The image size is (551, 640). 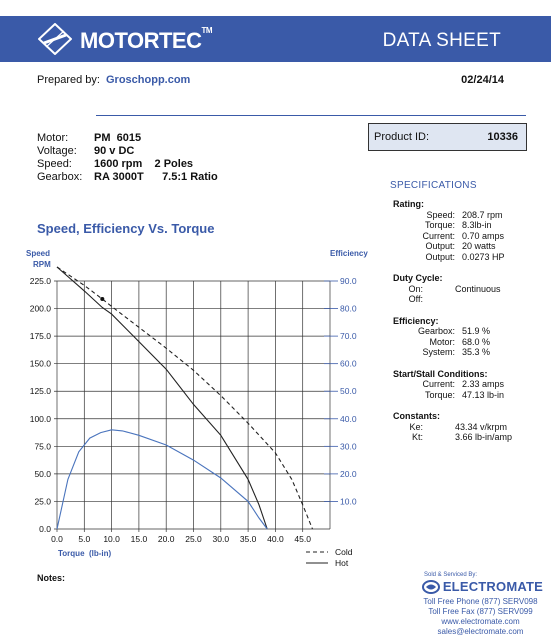 I want to click on series-efficiency, so click(x=162, y=479).